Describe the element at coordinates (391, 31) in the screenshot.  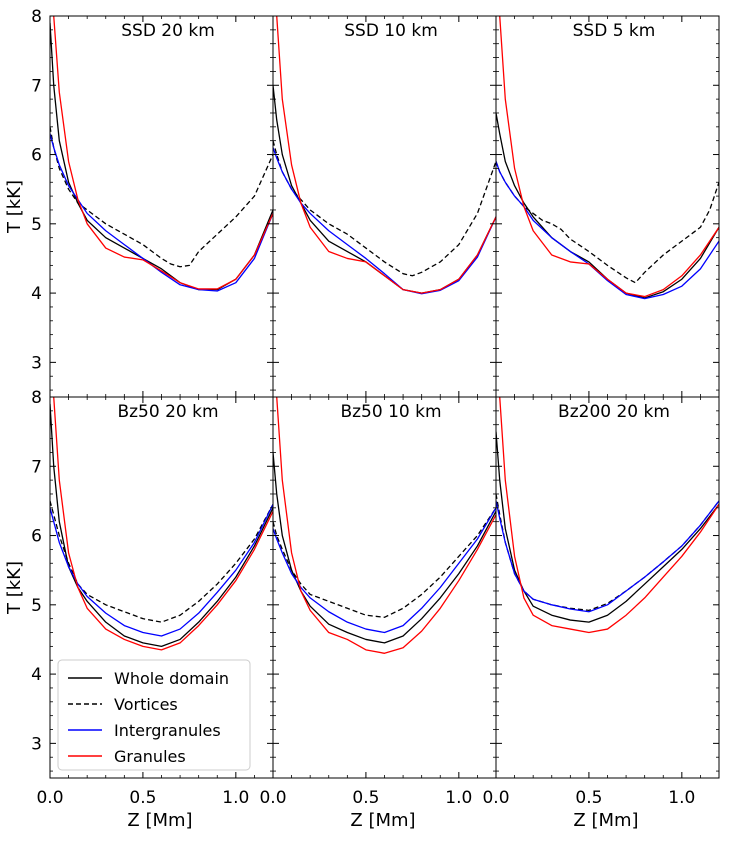
I see `panel-title: SSD 10 km` at that location.